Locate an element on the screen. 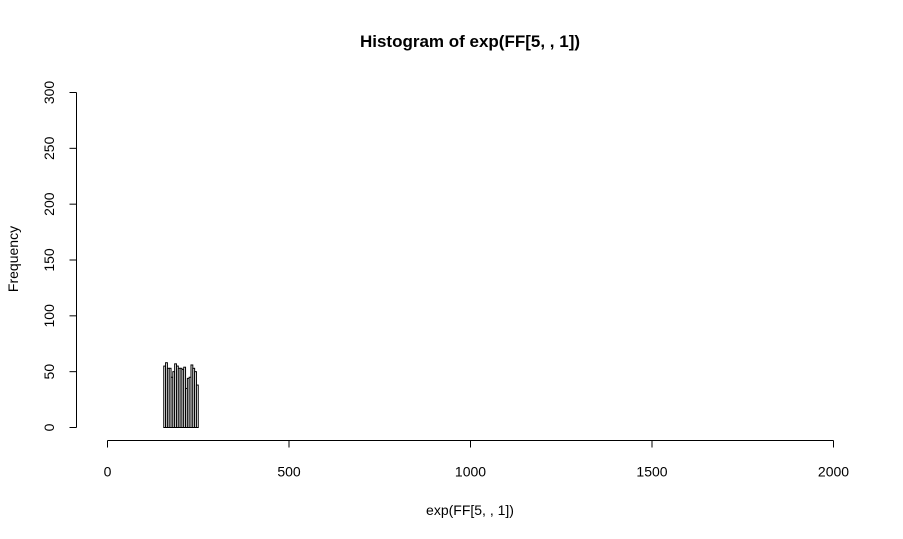  x-tick-label: 500 is located at coordinates (289, 472).